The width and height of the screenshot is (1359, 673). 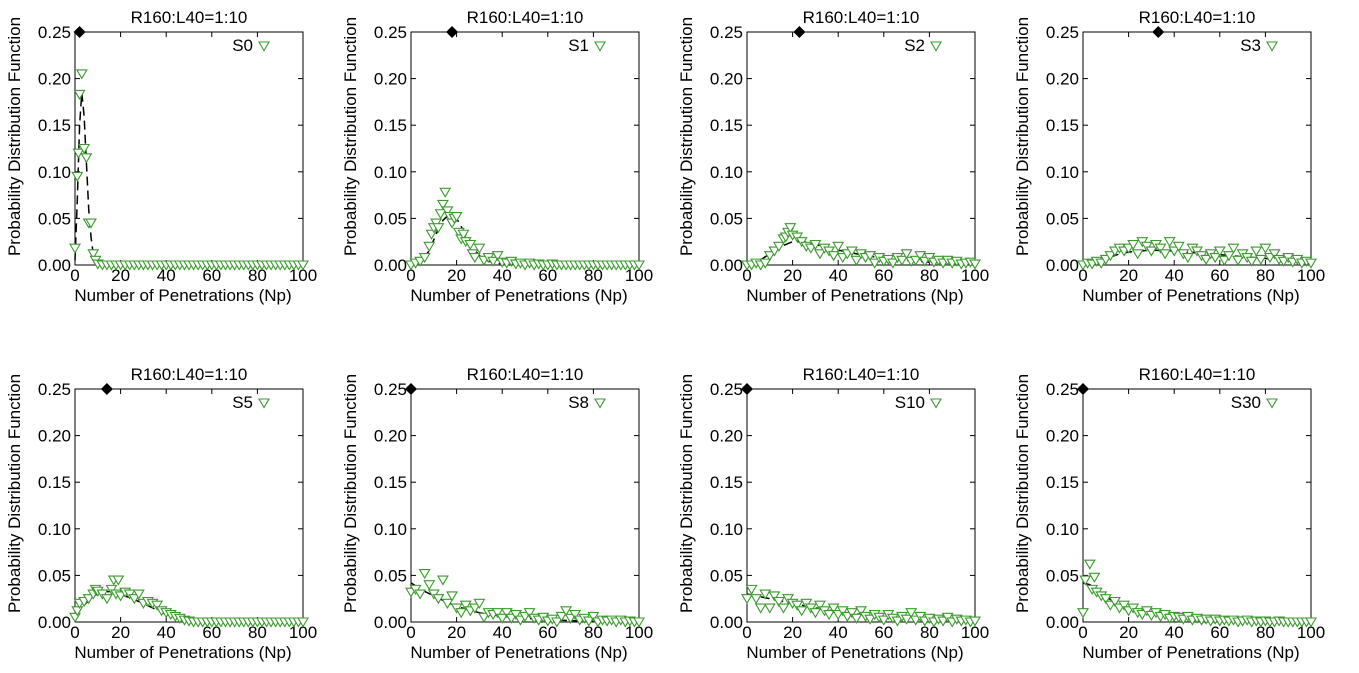 I want to click on legend: S10, so click(x=918, y=402).